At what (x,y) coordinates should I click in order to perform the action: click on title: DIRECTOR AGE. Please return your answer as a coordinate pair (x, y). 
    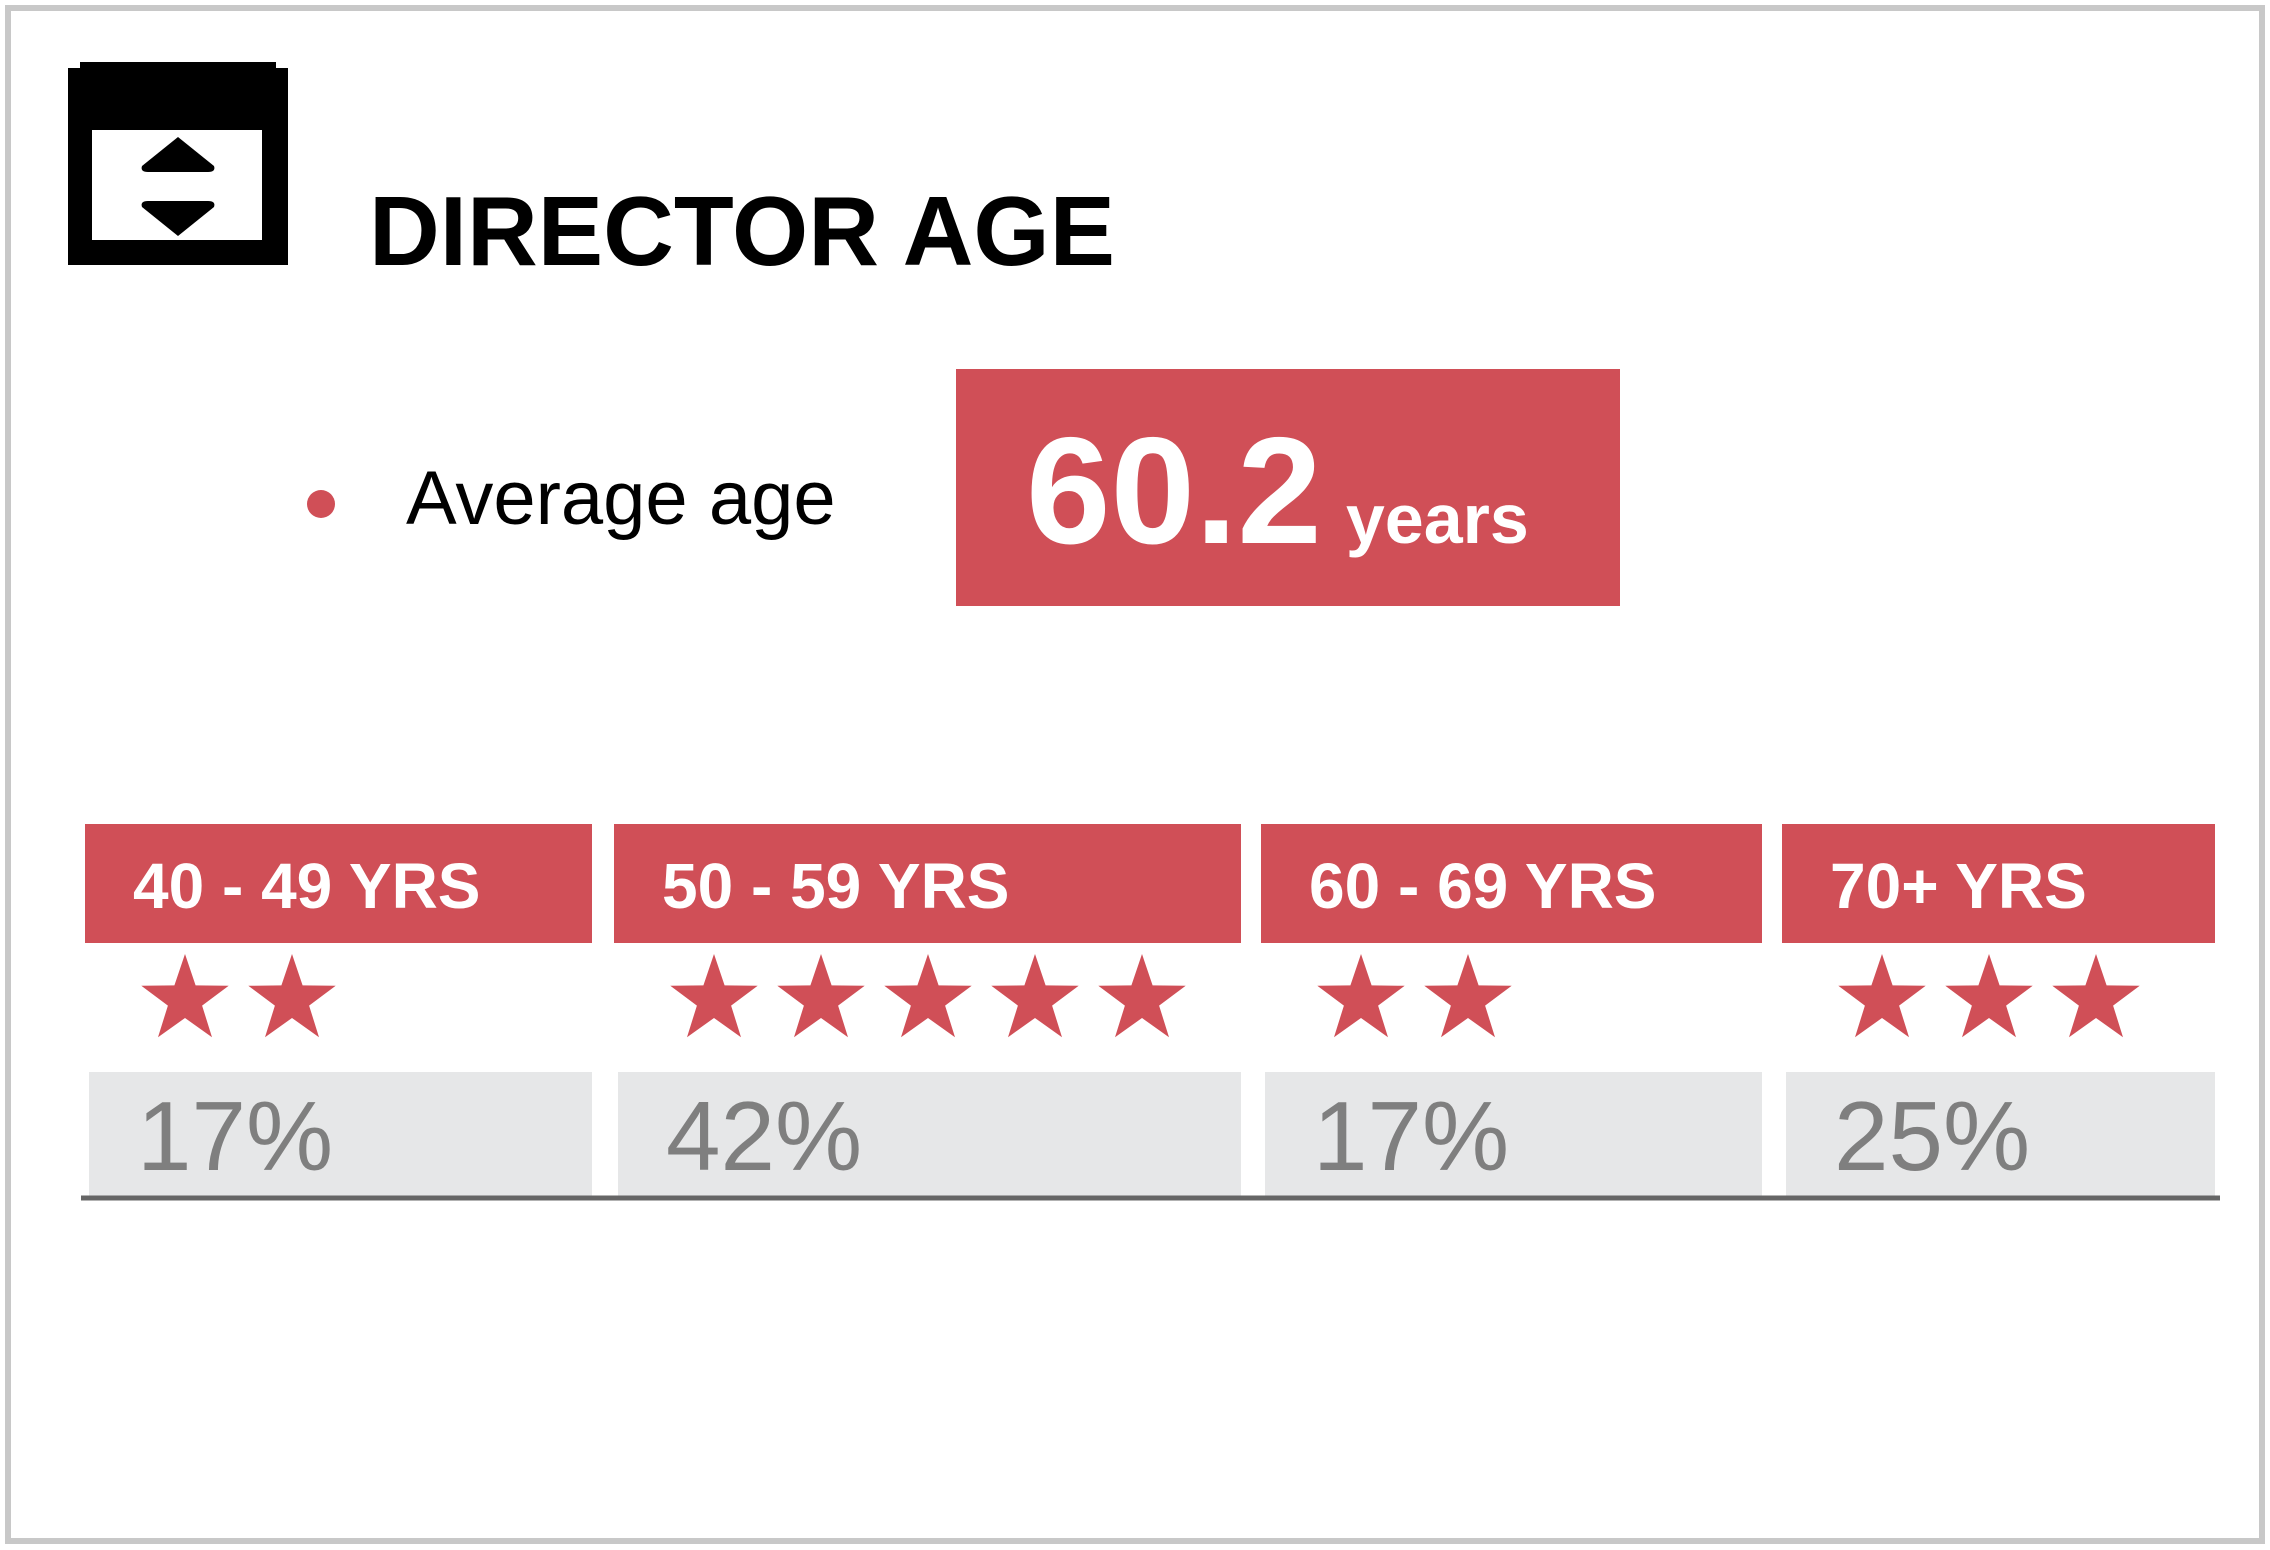
    Looking at the image, I should click on (742, 231).